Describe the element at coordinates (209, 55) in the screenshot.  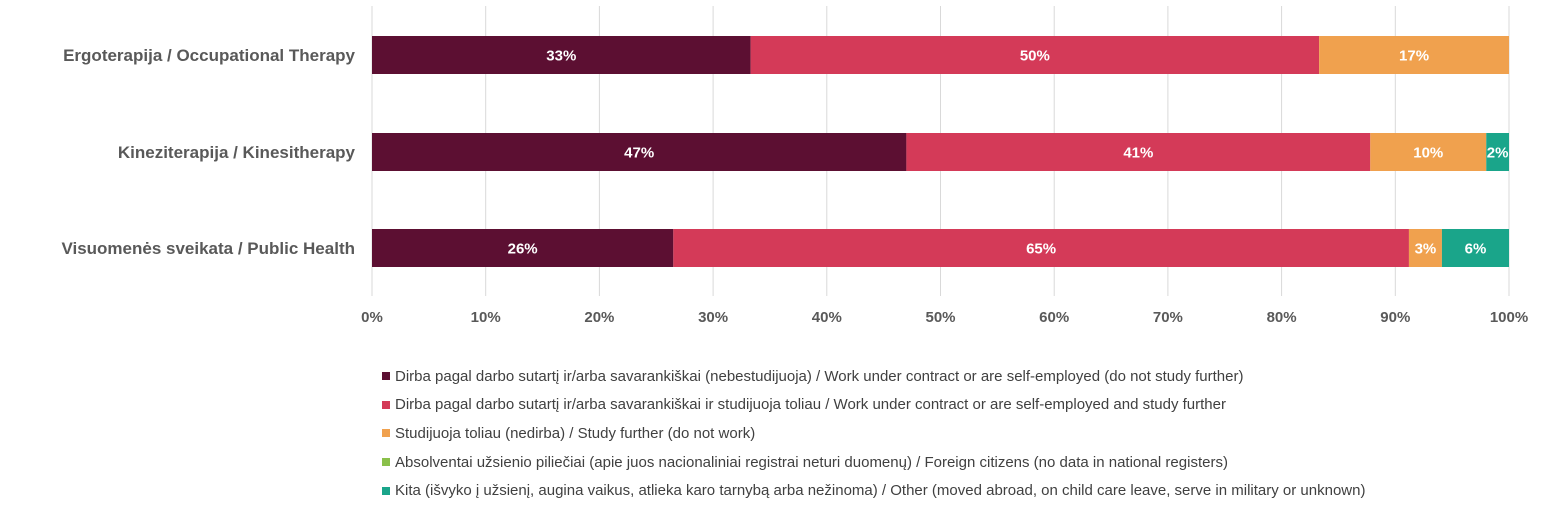
I see `category-label: Ergoterapija / Occupational Therapy` at that location.